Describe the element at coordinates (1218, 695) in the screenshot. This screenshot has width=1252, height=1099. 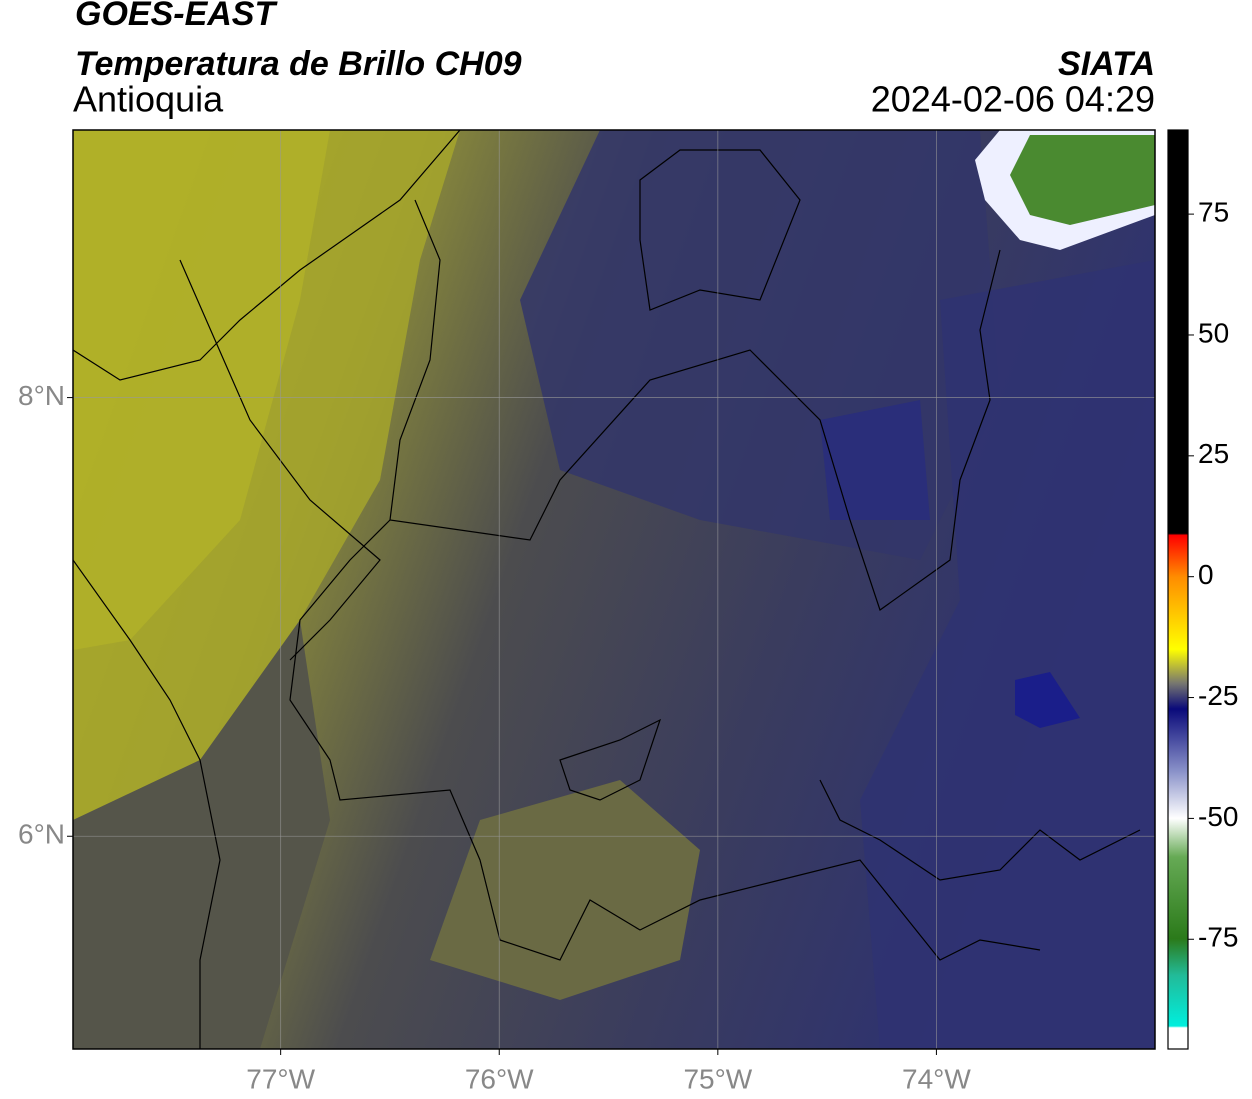
I see `colorbar-tick-label: -25` at that location.